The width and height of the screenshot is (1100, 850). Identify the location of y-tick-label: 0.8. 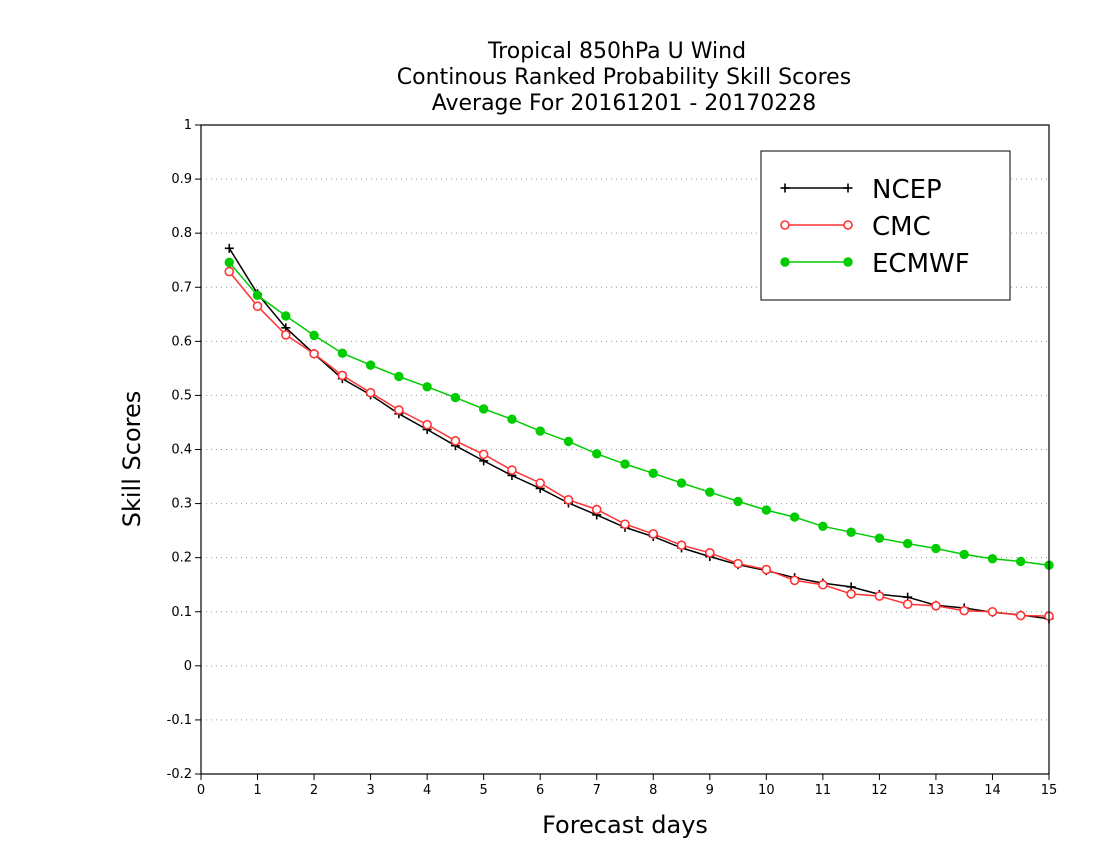
(181, 233).